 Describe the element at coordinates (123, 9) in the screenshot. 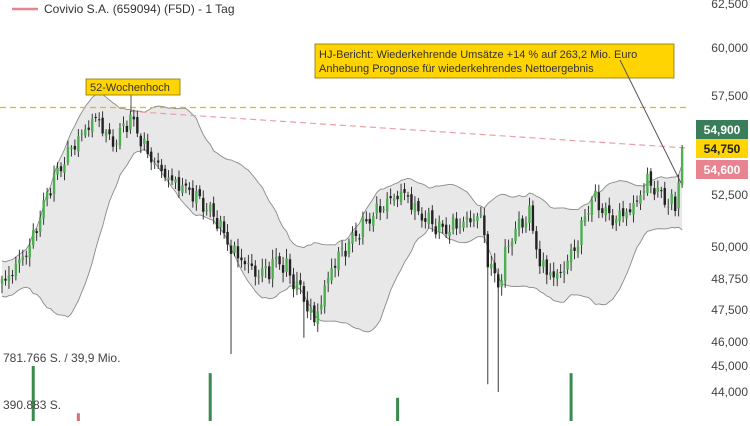

I see `legend: Covivio S.A. (659094) (F5D) - 1 Tag` at that location.